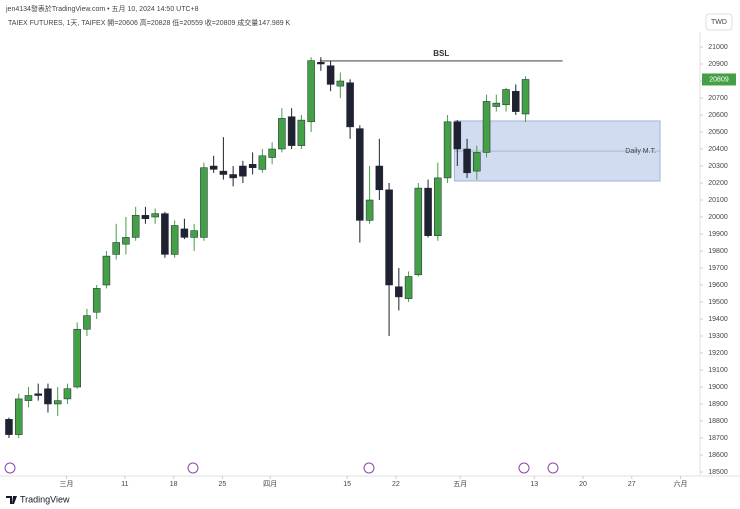 This screenshot has width=740, height=509. Describe the element at coordinates (583, 484) in the screenshot. I see `x-tick-label: 20` at that location.